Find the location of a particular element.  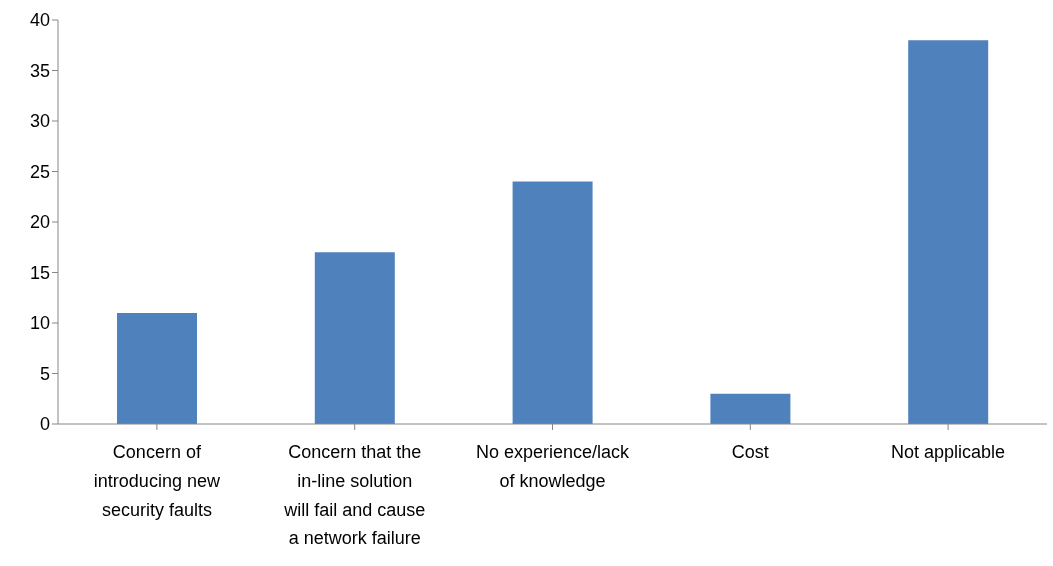

y-tick-label: 35 is located at coordinates (39, 70).